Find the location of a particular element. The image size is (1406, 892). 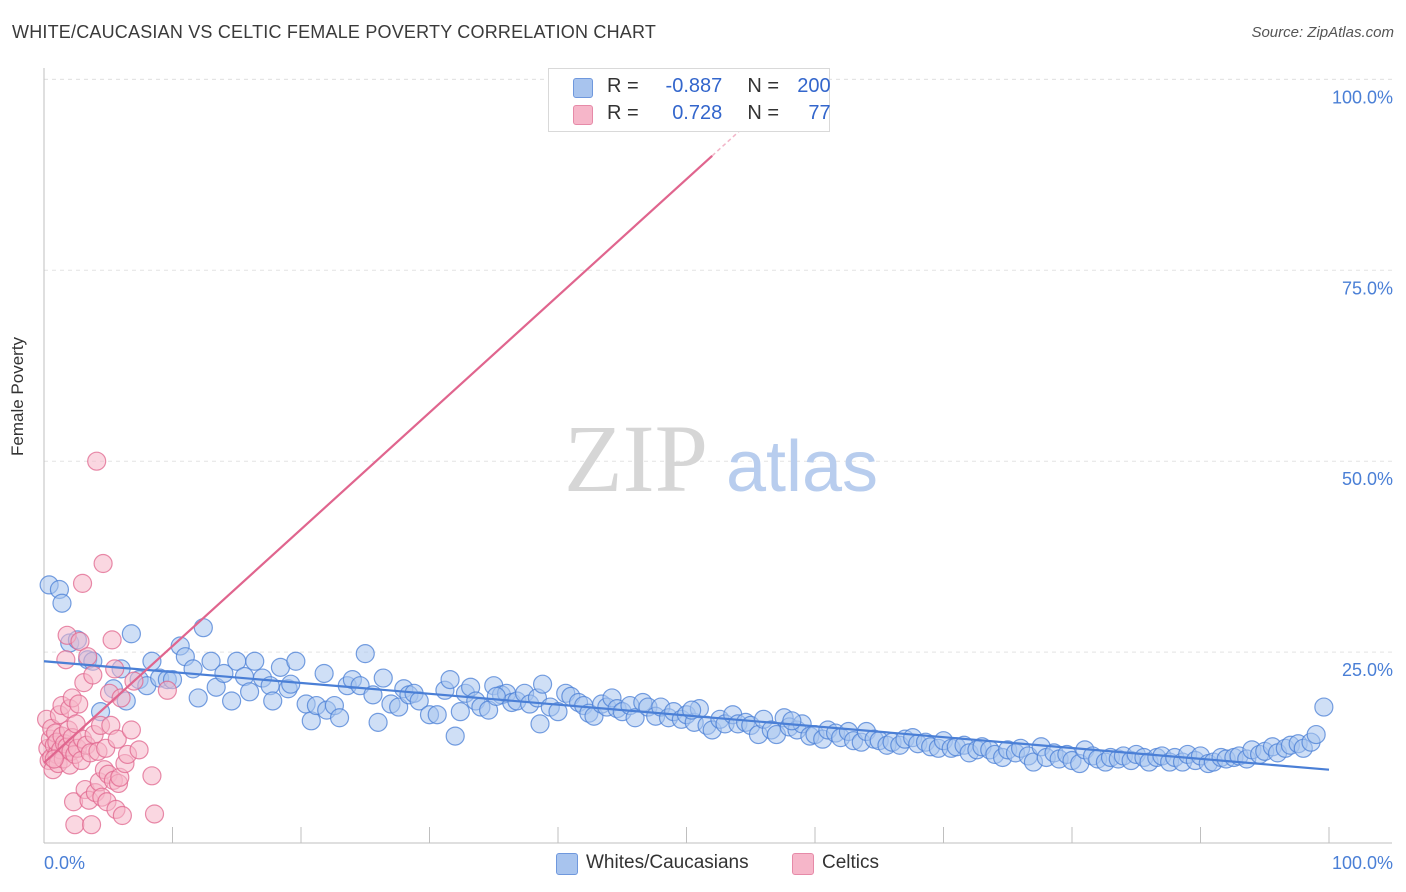

watermark-atlas: atlas is located at coordinates (802, 467).